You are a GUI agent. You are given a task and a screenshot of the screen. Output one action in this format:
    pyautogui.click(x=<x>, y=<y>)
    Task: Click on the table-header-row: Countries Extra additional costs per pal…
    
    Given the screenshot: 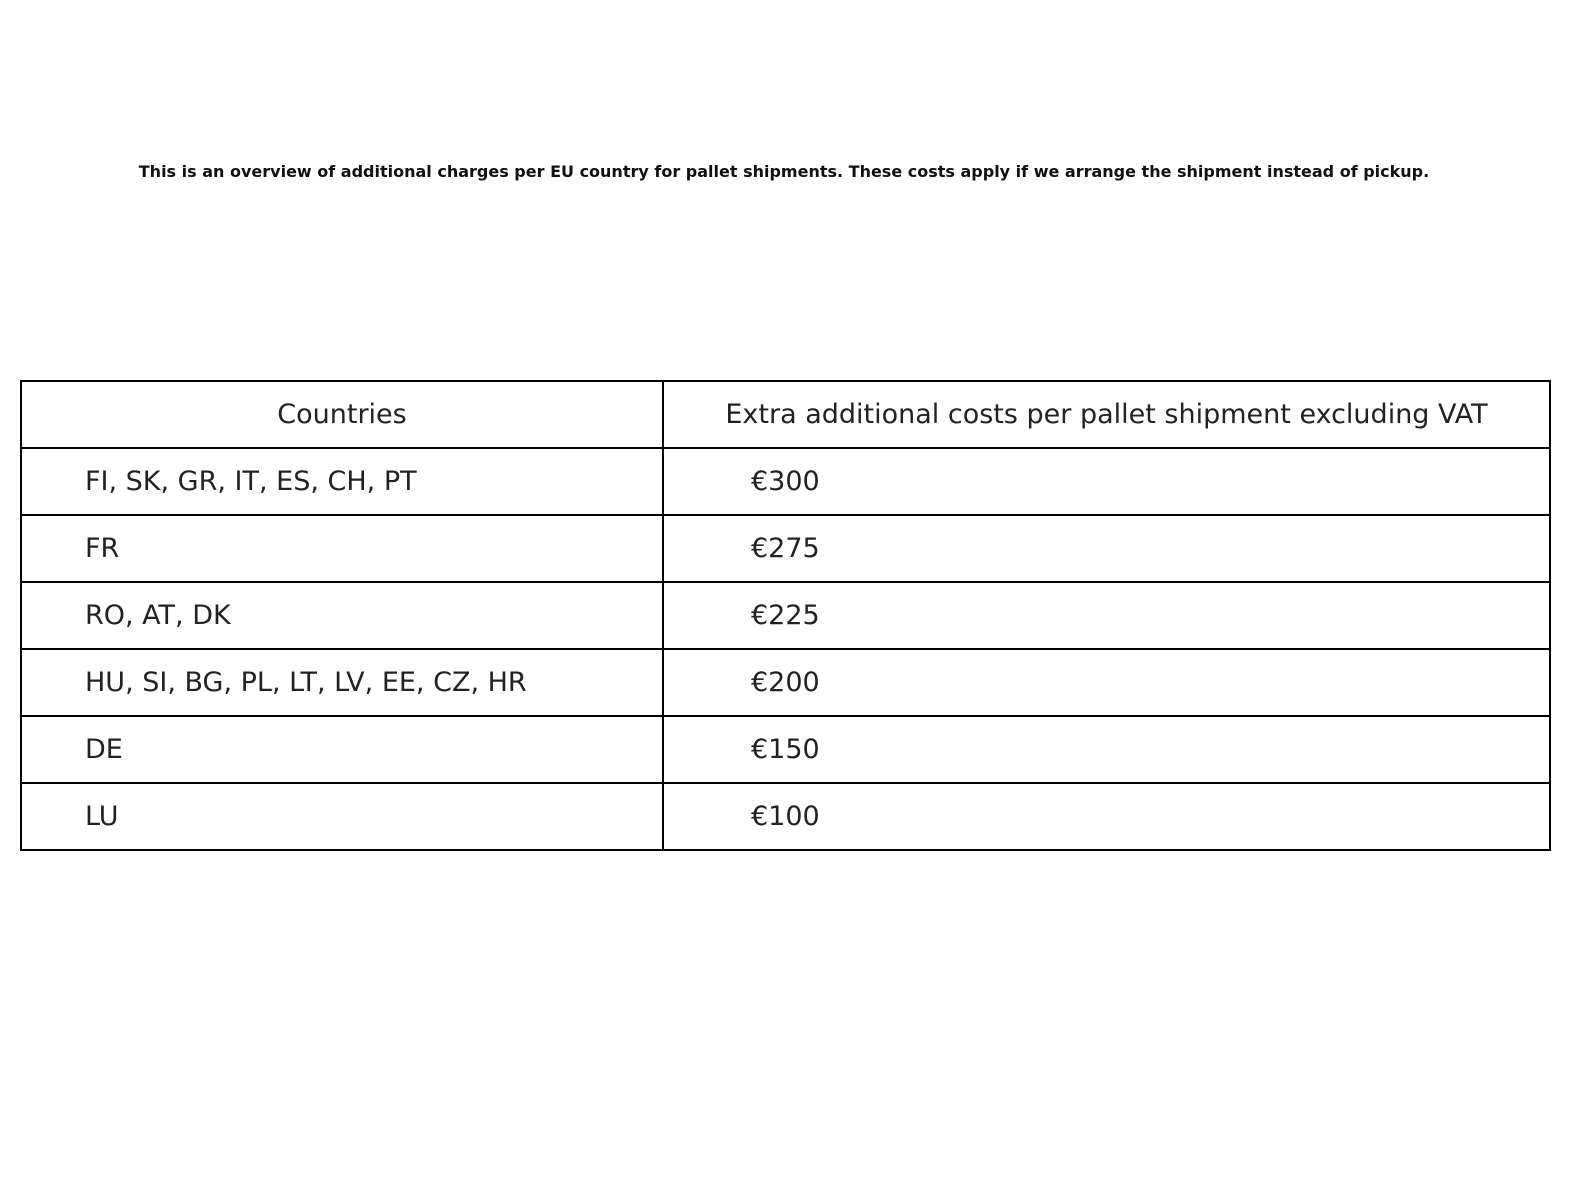 What is the action you would take?
    pyautogui.click(x=785, y=414)
    